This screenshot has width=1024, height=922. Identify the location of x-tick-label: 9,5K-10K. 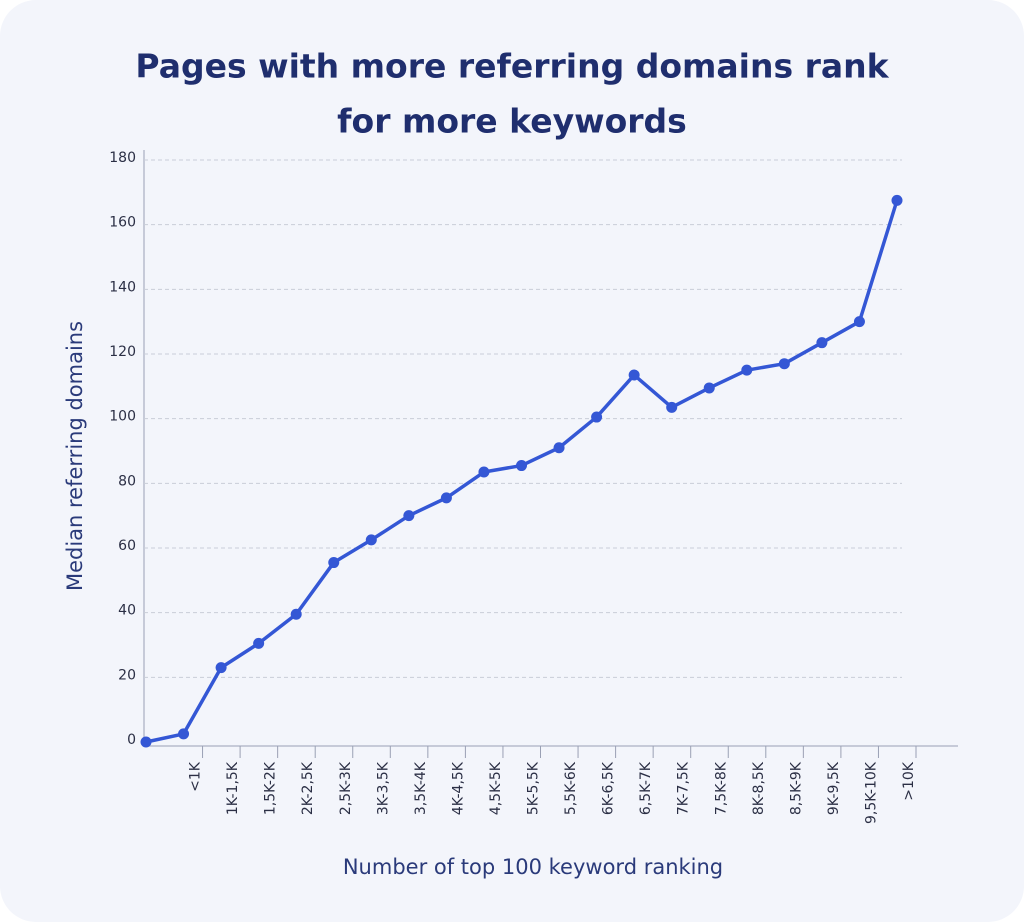
(871, 792).